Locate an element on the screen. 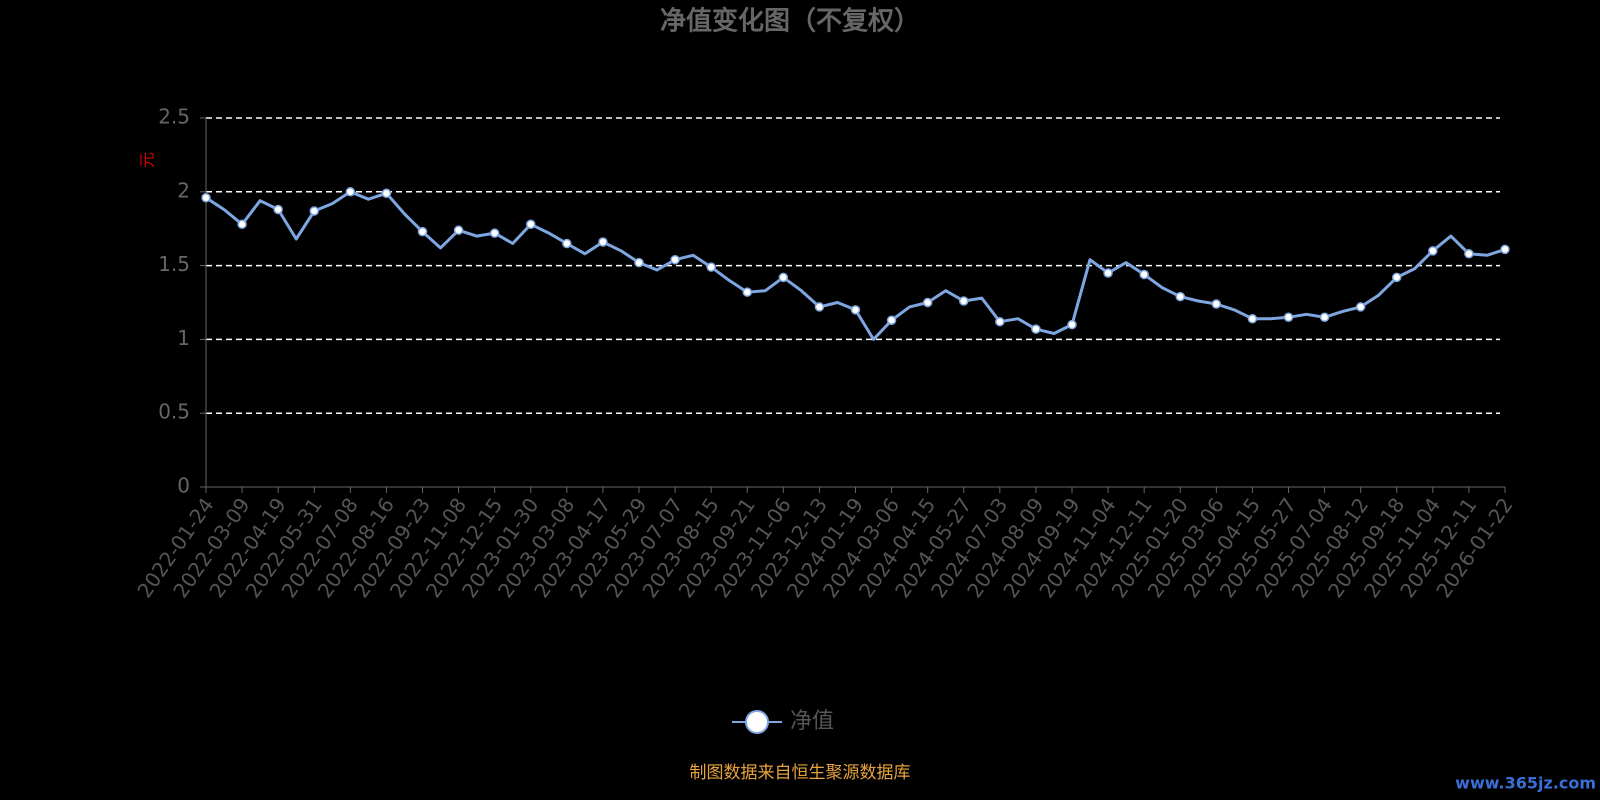  watermark: www.365jz.com is located at coordinates (1525, 783).